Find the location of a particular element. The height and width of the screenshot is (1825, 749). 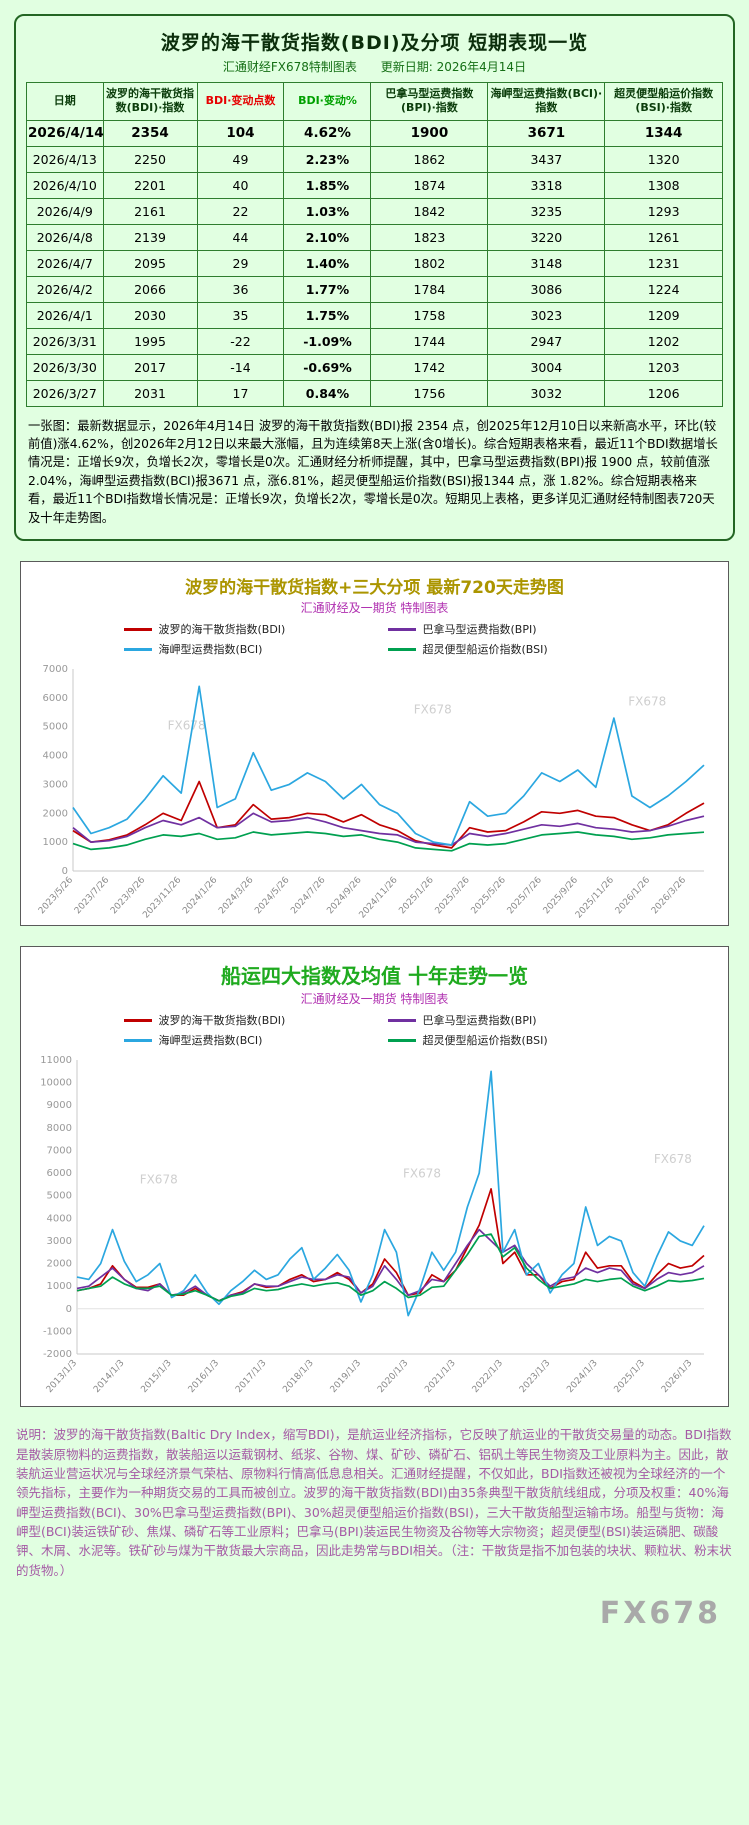

cell: 2066 is located at coordinates (150, 289).